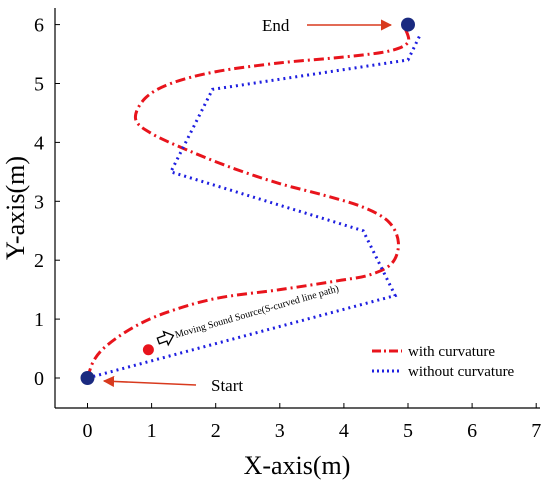  Describe the element at coordinates (87, 378) in the screenshot. I see `start-point` at that location.